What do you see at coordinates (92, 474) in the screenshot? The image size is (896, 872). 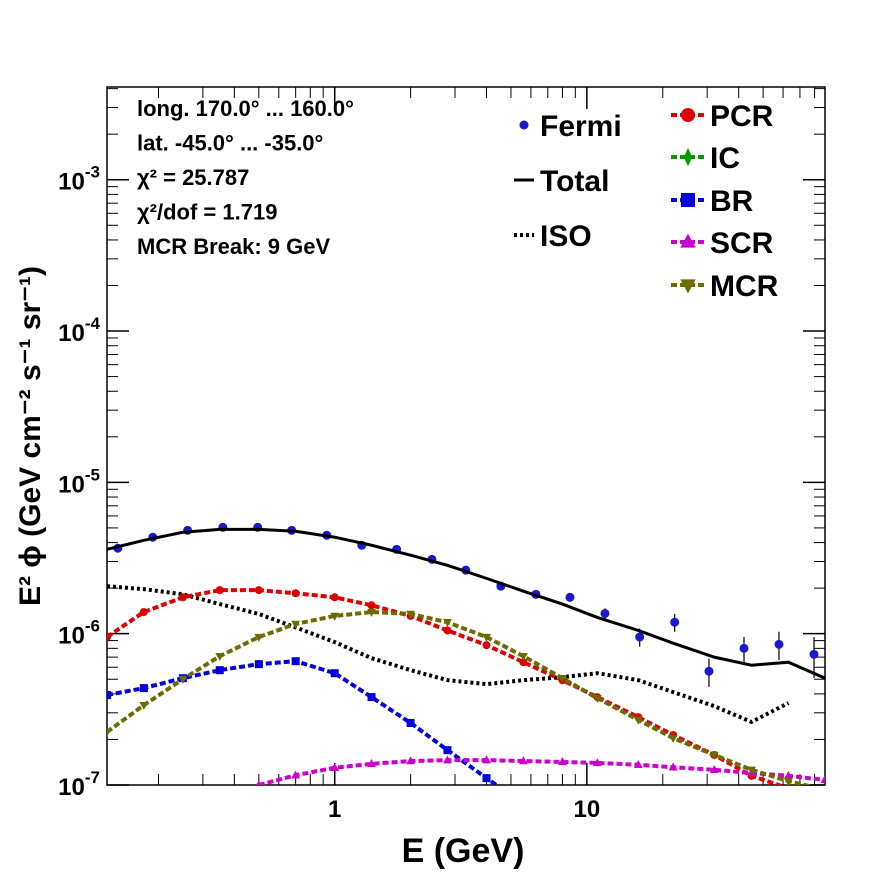 I see `y-tick-exponent: -5` at bounding box center [92, 474].